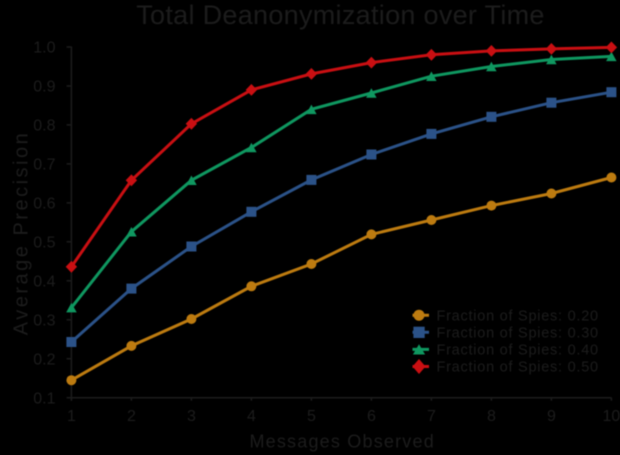 The height and width of the screenshot is (455, 620). I want to click on svg-text: Messages Observed, so click(341, 442).